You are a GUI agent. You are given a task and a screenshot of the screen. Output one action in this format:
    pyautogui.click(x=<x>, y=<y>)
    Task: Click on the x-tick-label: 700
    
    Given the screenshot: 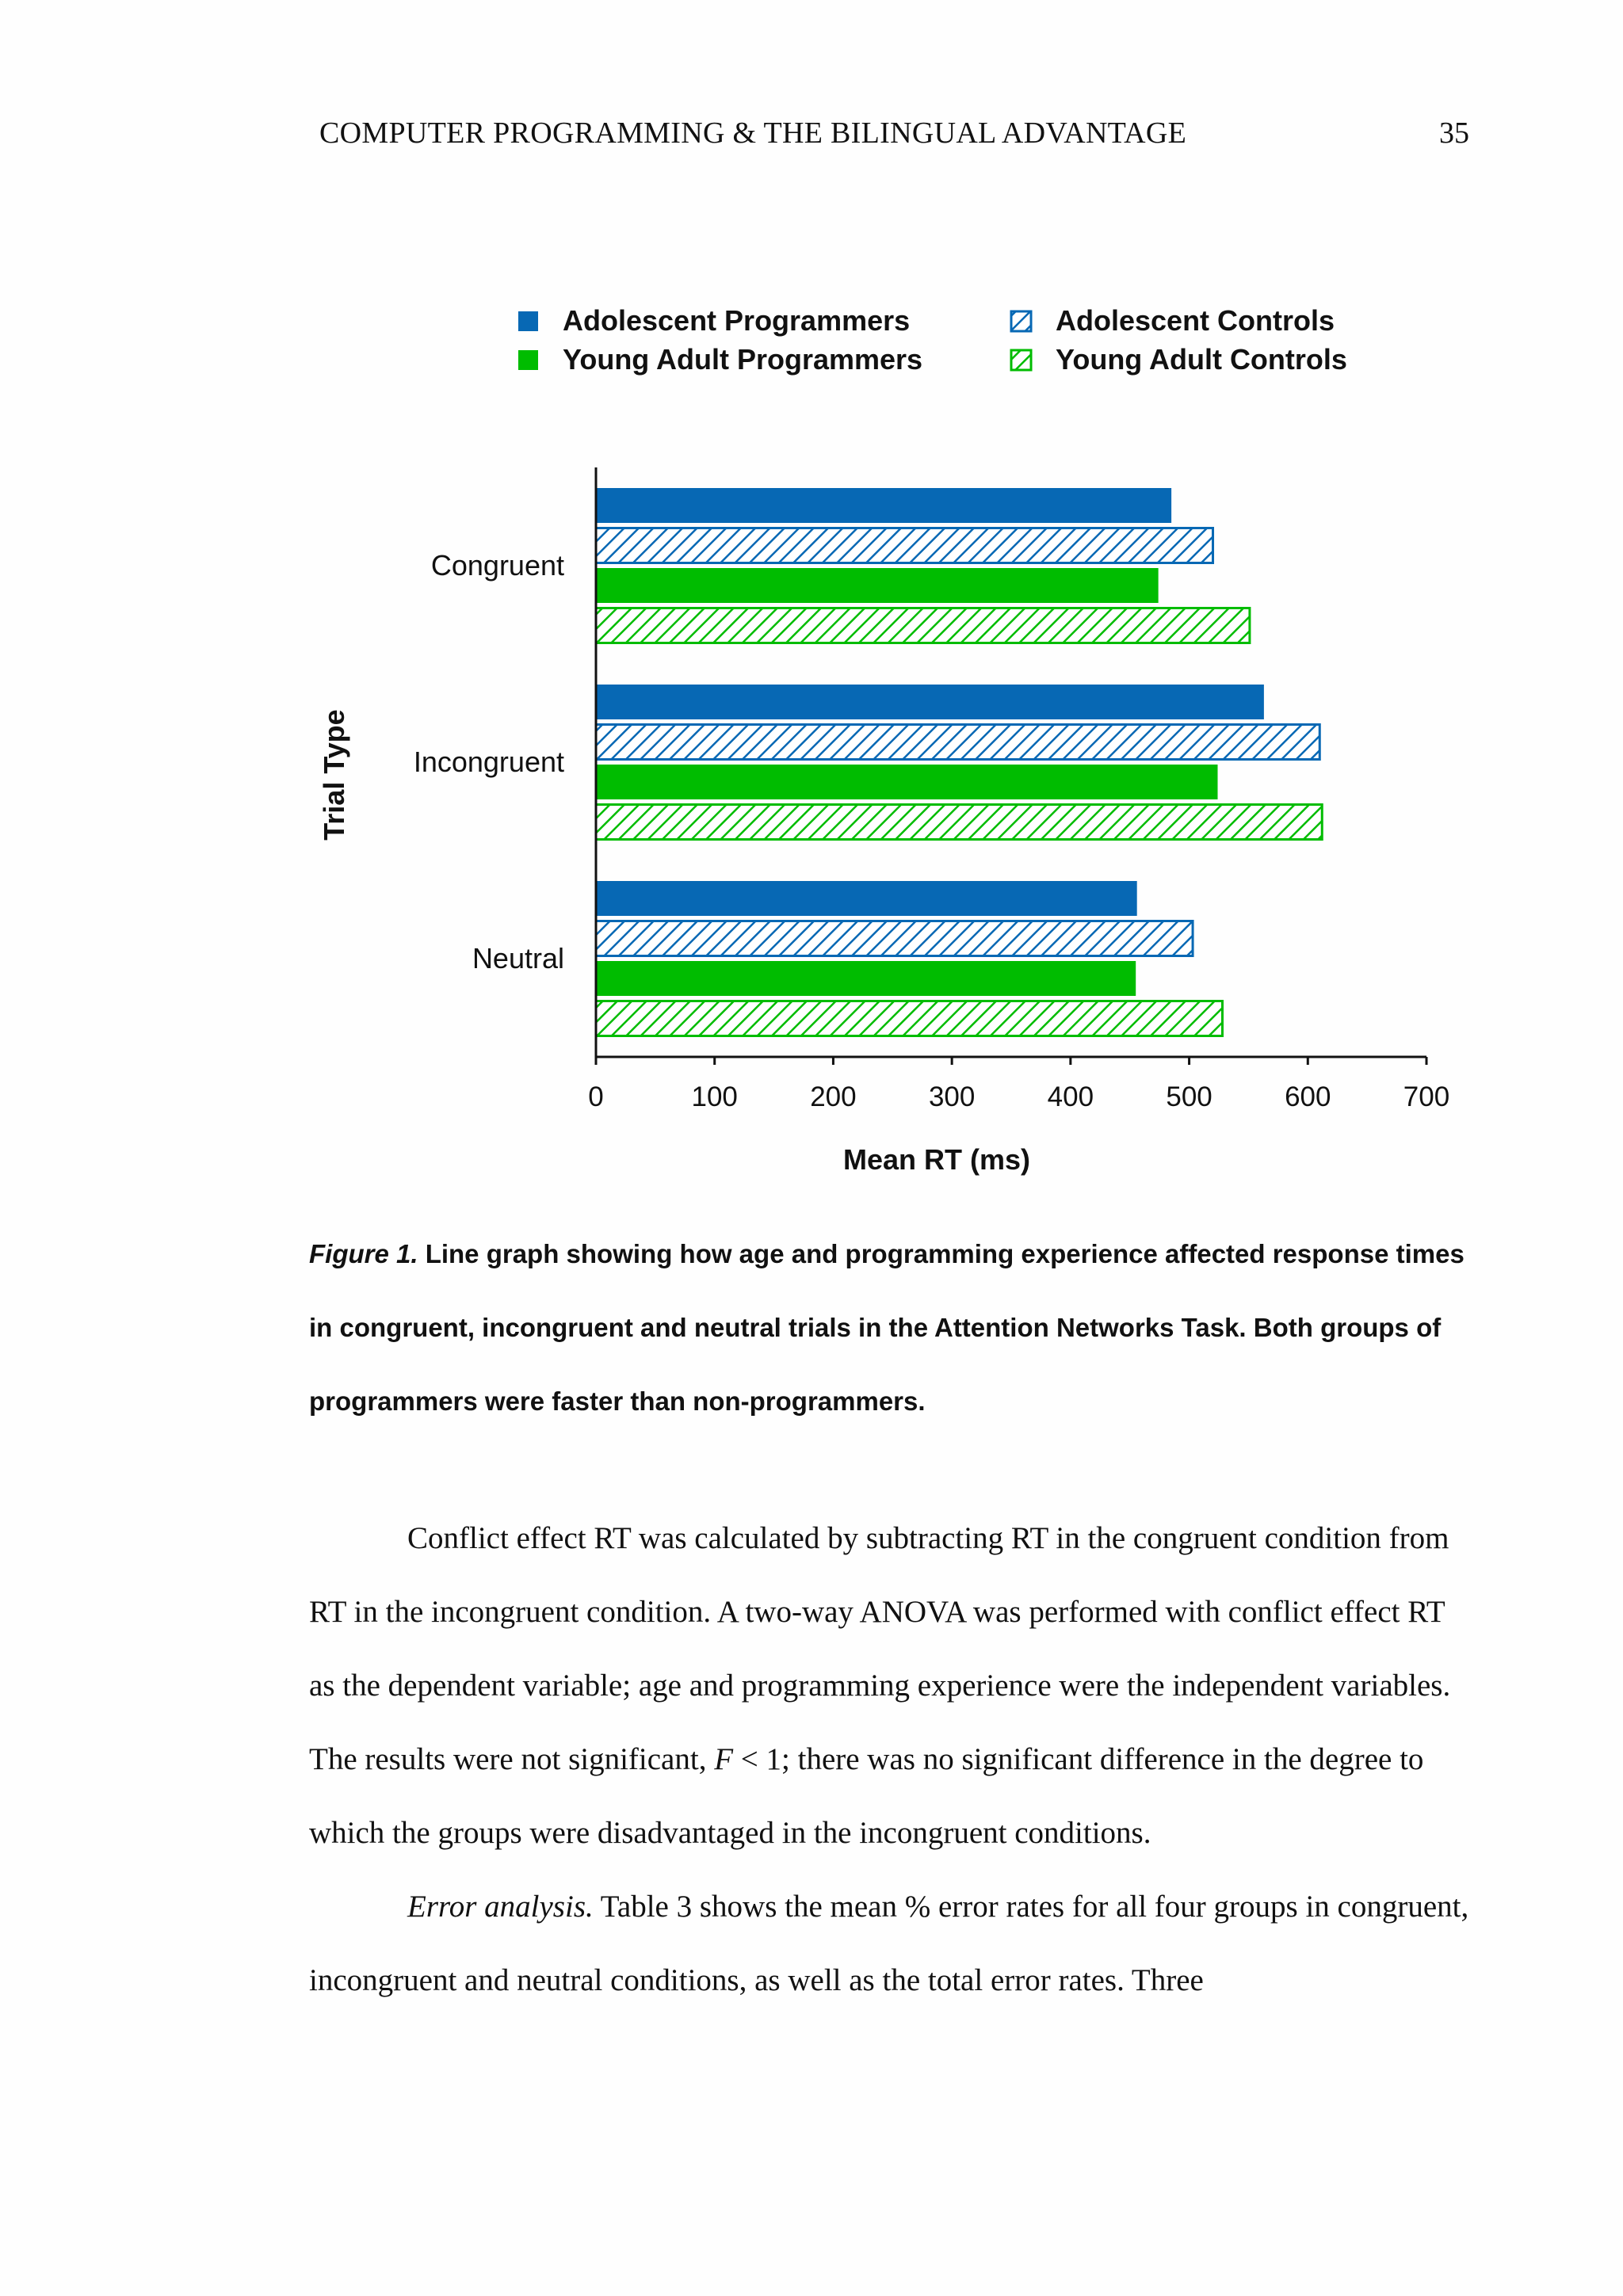 What is the action you would take?
    pyautogui.click(x=1426, y=1096)
    